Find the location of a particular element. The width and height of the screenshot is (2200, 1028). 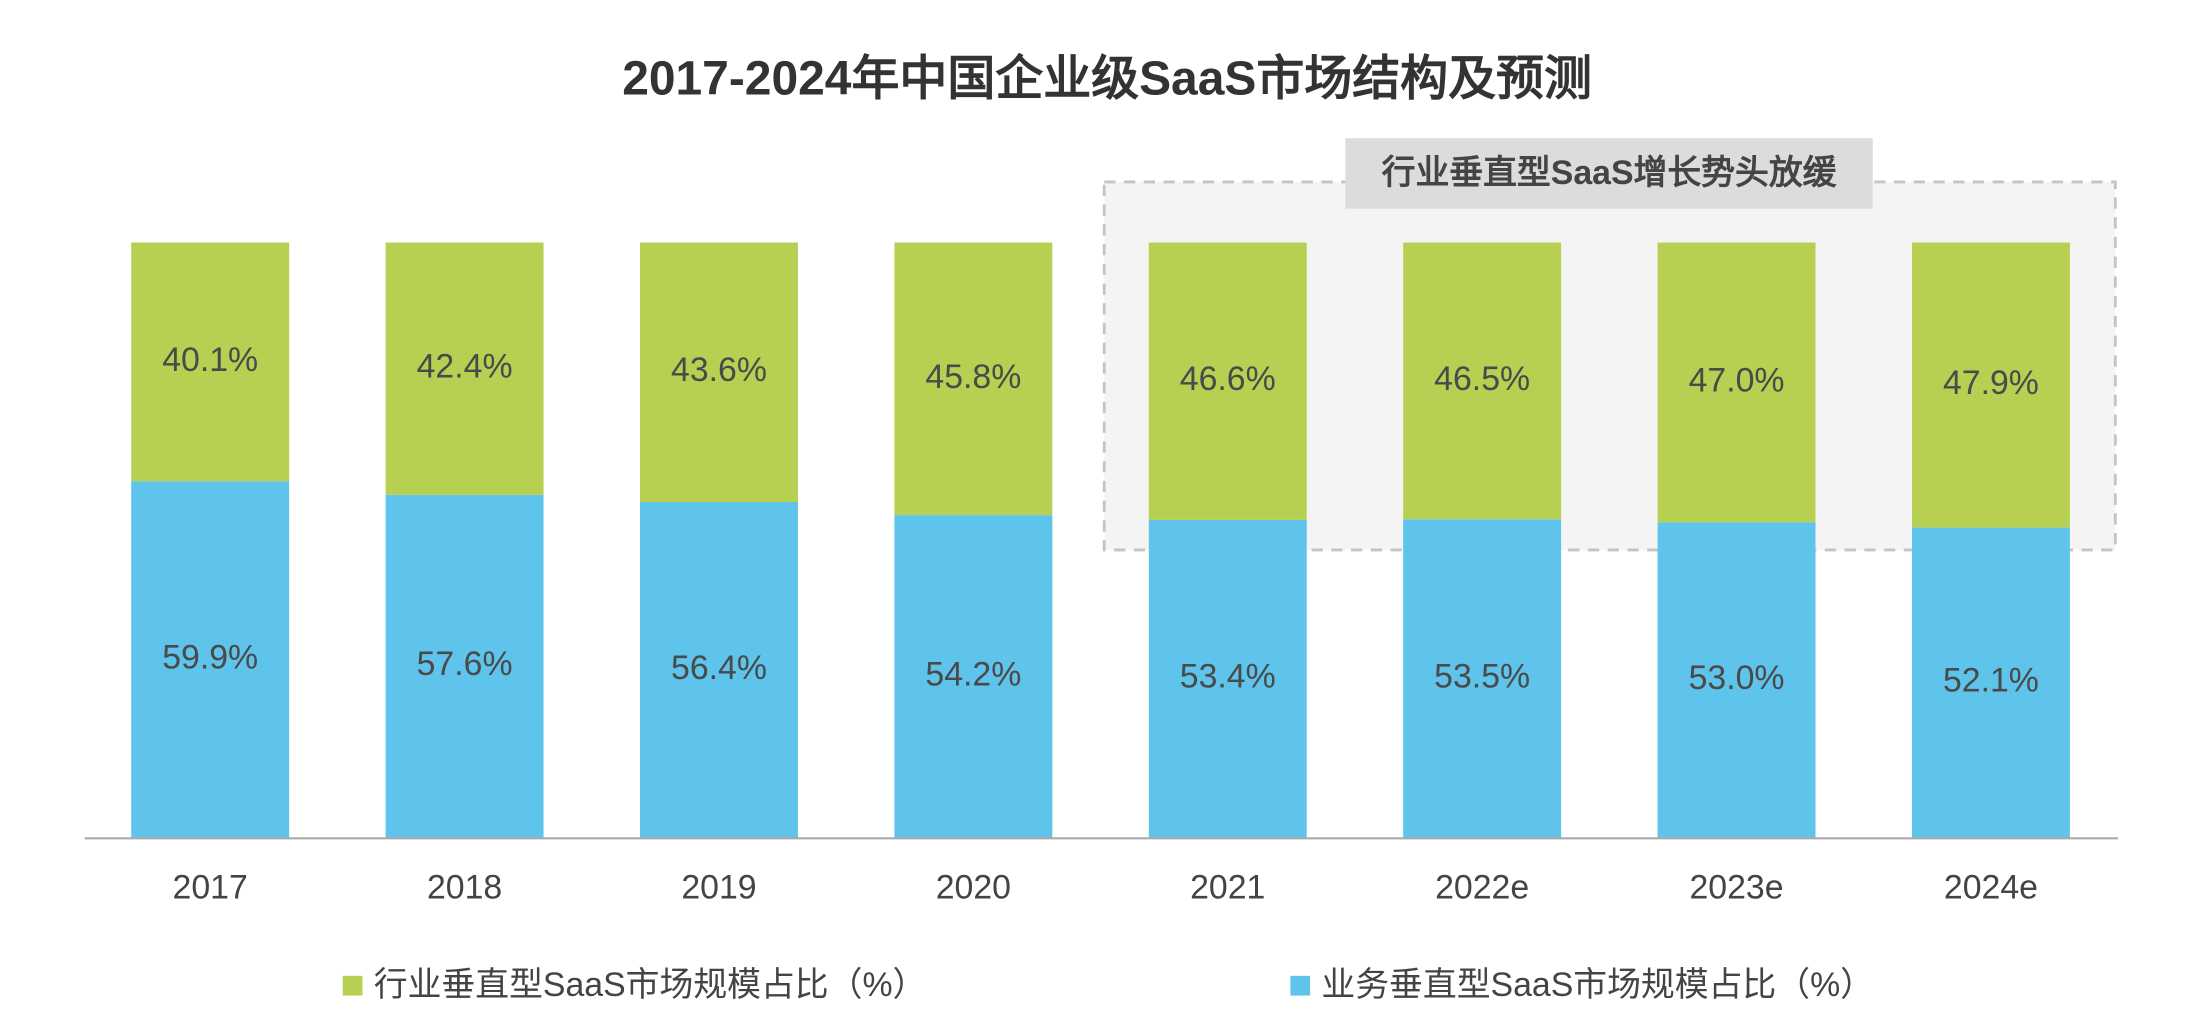

data-label: 59.9% is located at coordinates (210, 657).